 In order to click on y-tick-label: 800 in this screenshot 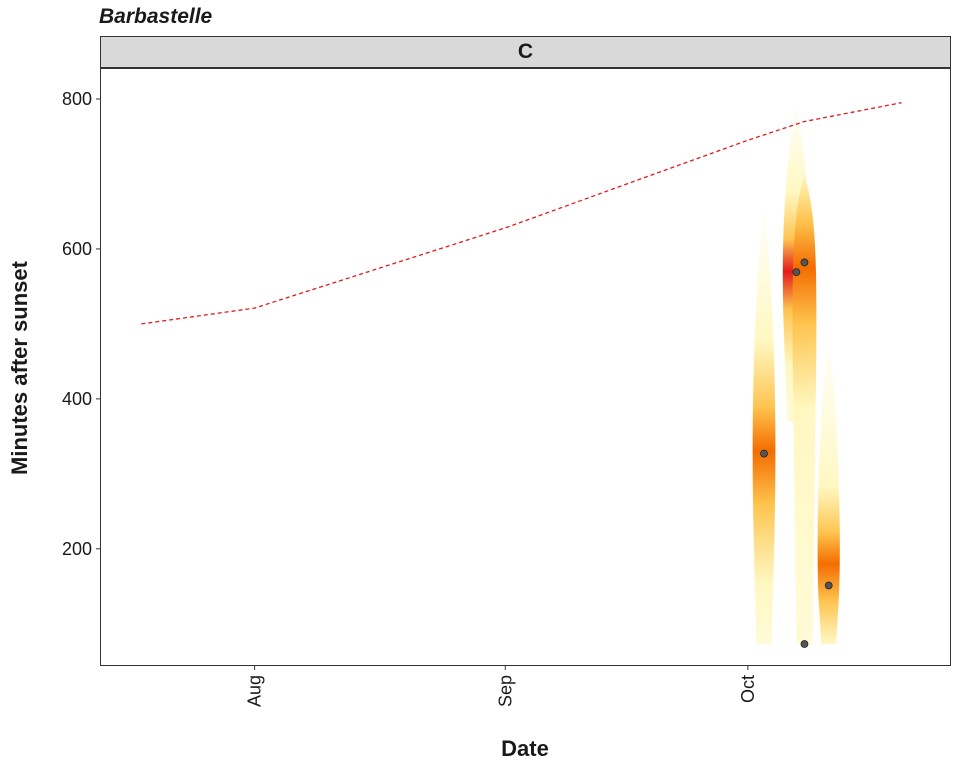, I will do `click(77, 99)`.